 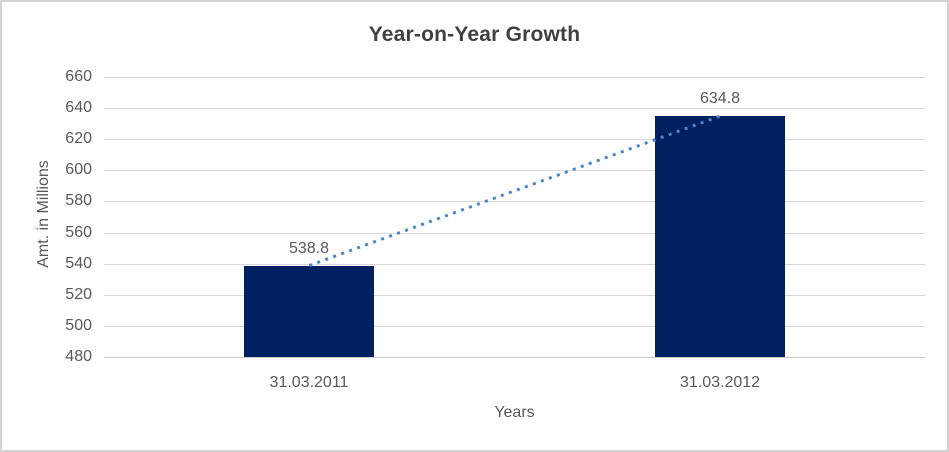 What do you see at coordinates (78, 356) in the screenshot?
I see `y-tick-label: 480` at bounding box center [78, 356].